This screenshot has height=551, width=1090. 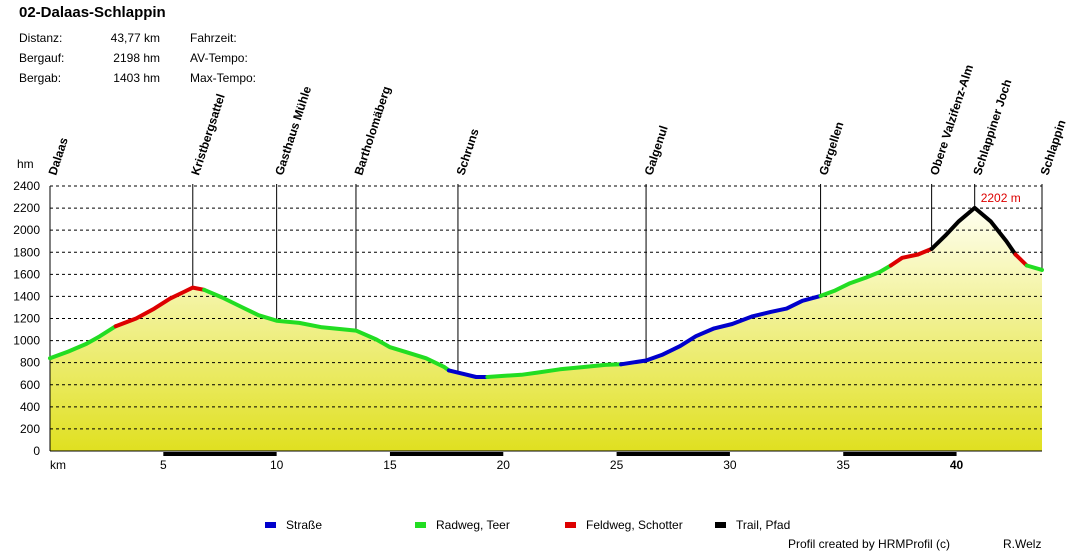 What do you see at coordinates (36, 451) in the screenshot?
I see `y-tick-label: 0` at bounding box center [36, 451].